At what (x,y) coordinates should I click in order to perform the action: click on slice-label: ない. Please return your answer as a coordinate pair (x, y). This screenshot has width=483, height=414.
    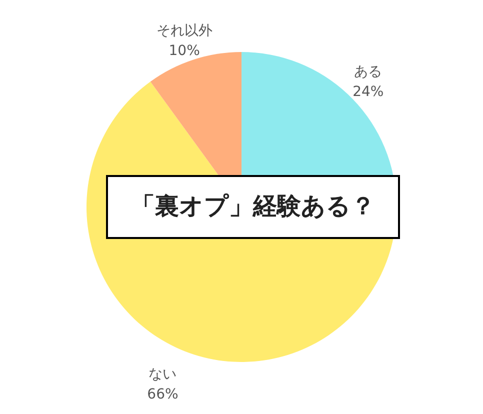
    Looking at the image, I should click on (162, 374).